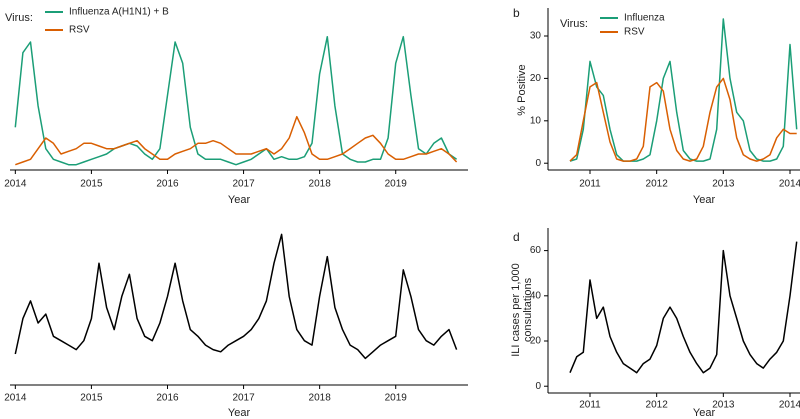 The image size is (800, 419). What do you see at coordinates (522, 89) in the screenshot?
I see `y-axis-title: % Positive` at bounding box center [522, 89].